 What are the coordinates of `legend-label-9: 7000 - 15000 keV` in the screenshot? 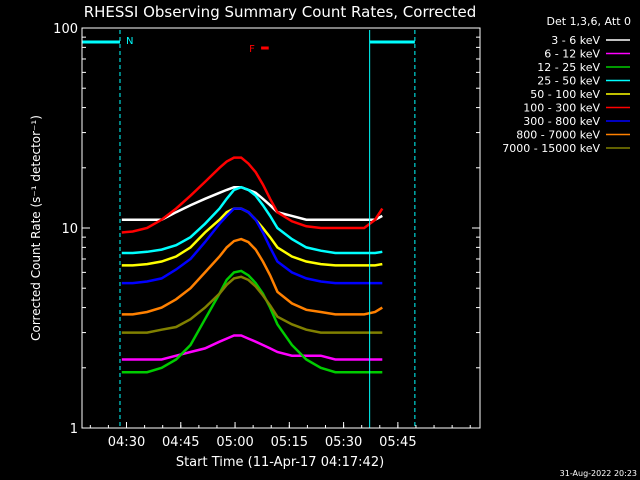 It's located at (551, 148).